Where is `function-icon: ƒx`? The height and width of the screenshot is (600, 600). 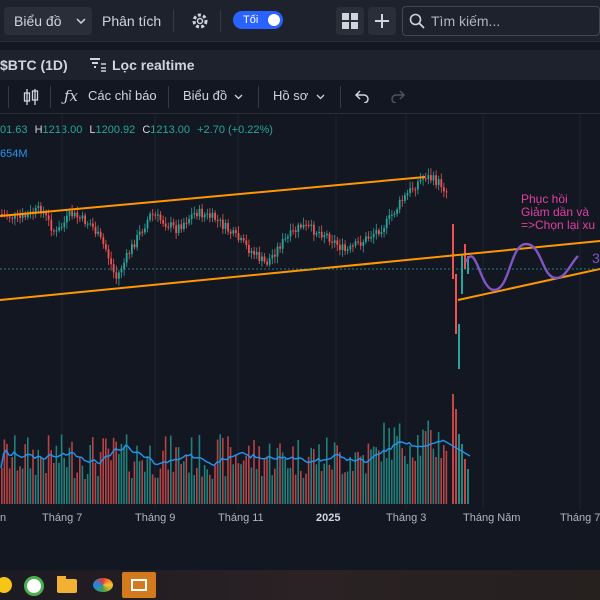
function-icon: ƒx is located at coordinates (71, 96).